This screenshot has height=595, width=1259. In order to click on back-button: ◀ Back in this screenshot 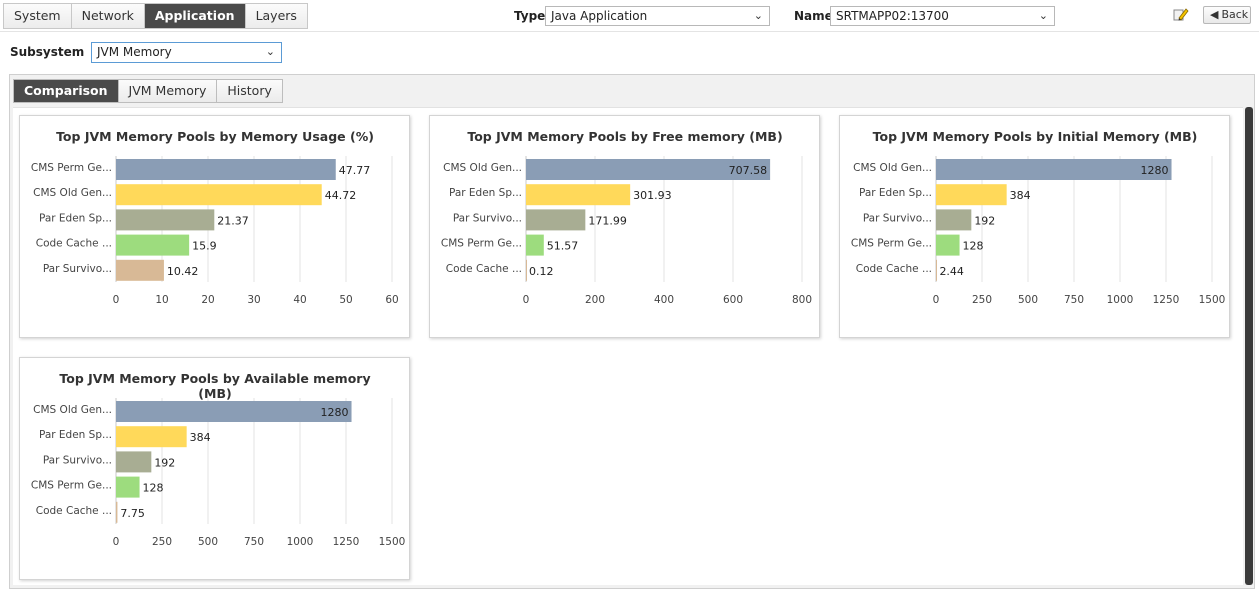, I will do `click(1227, 15)`.